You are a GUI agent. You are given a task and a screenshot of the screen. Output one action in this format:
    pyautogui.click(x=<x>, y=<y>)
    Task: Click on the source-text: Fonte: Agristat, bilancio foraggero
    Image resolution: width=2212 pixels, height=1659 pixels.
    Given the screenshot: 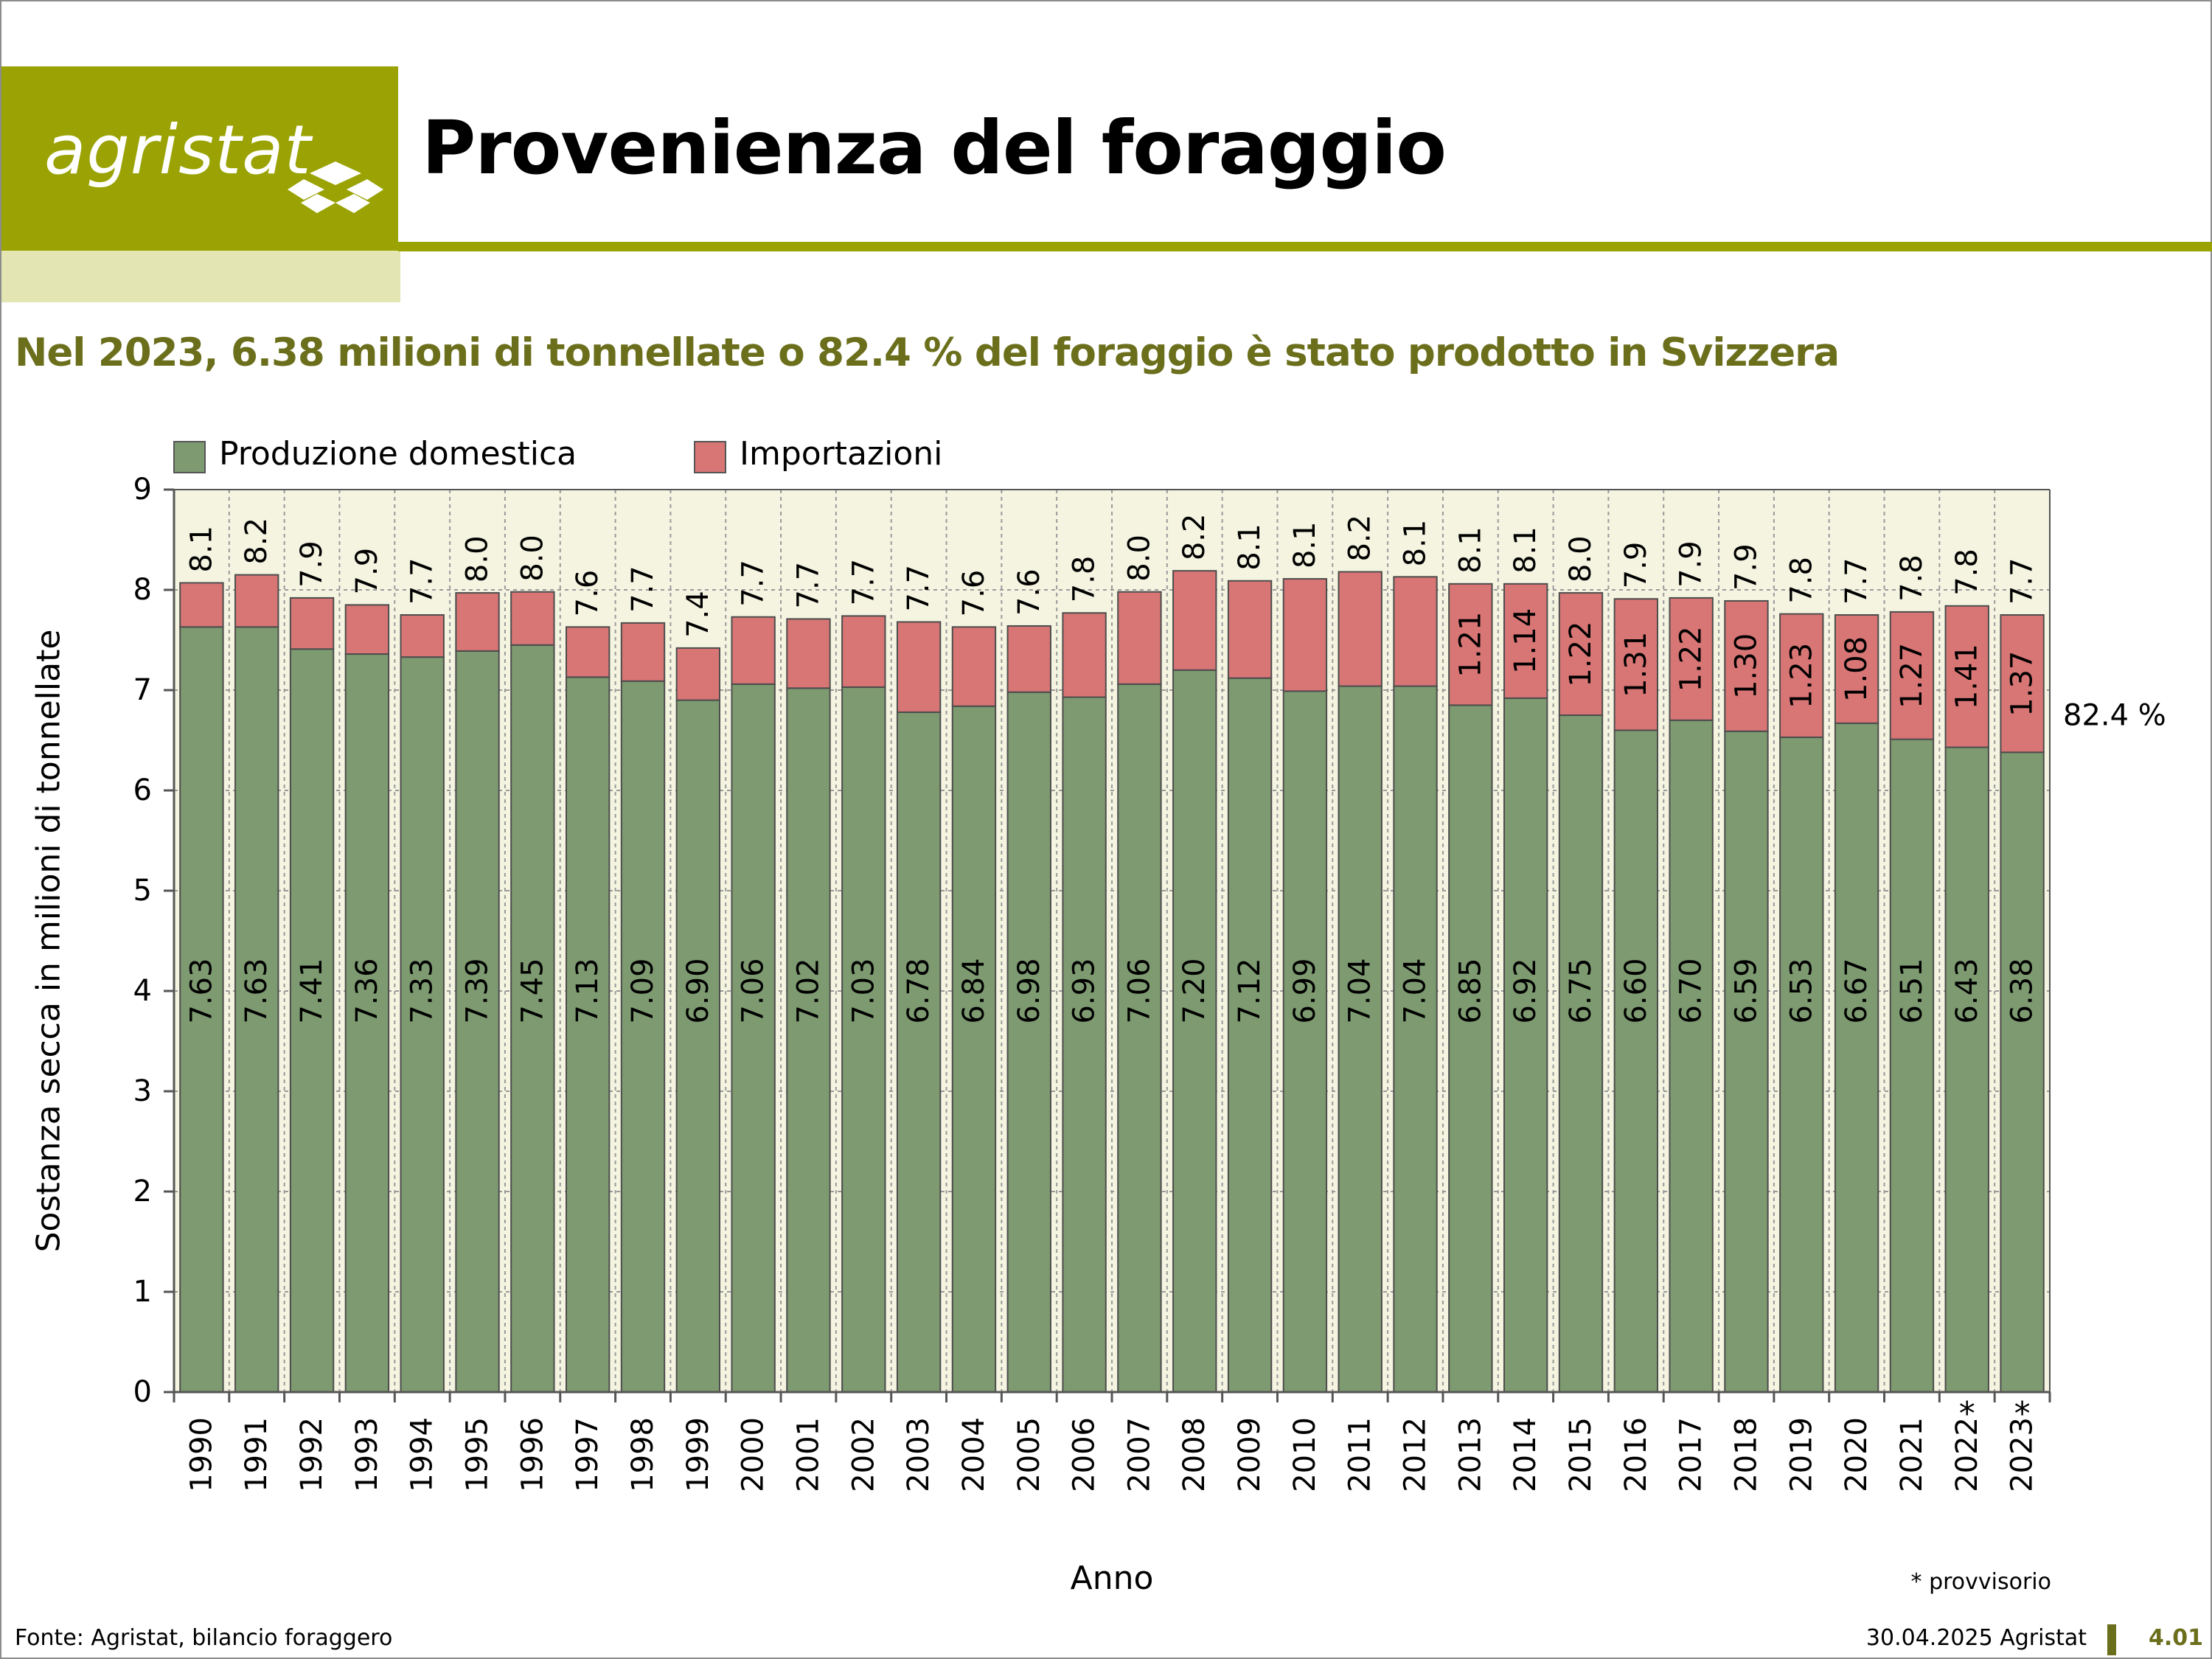 What is the action you would take?
    pyautogui.click(x=204, y=1638)
    